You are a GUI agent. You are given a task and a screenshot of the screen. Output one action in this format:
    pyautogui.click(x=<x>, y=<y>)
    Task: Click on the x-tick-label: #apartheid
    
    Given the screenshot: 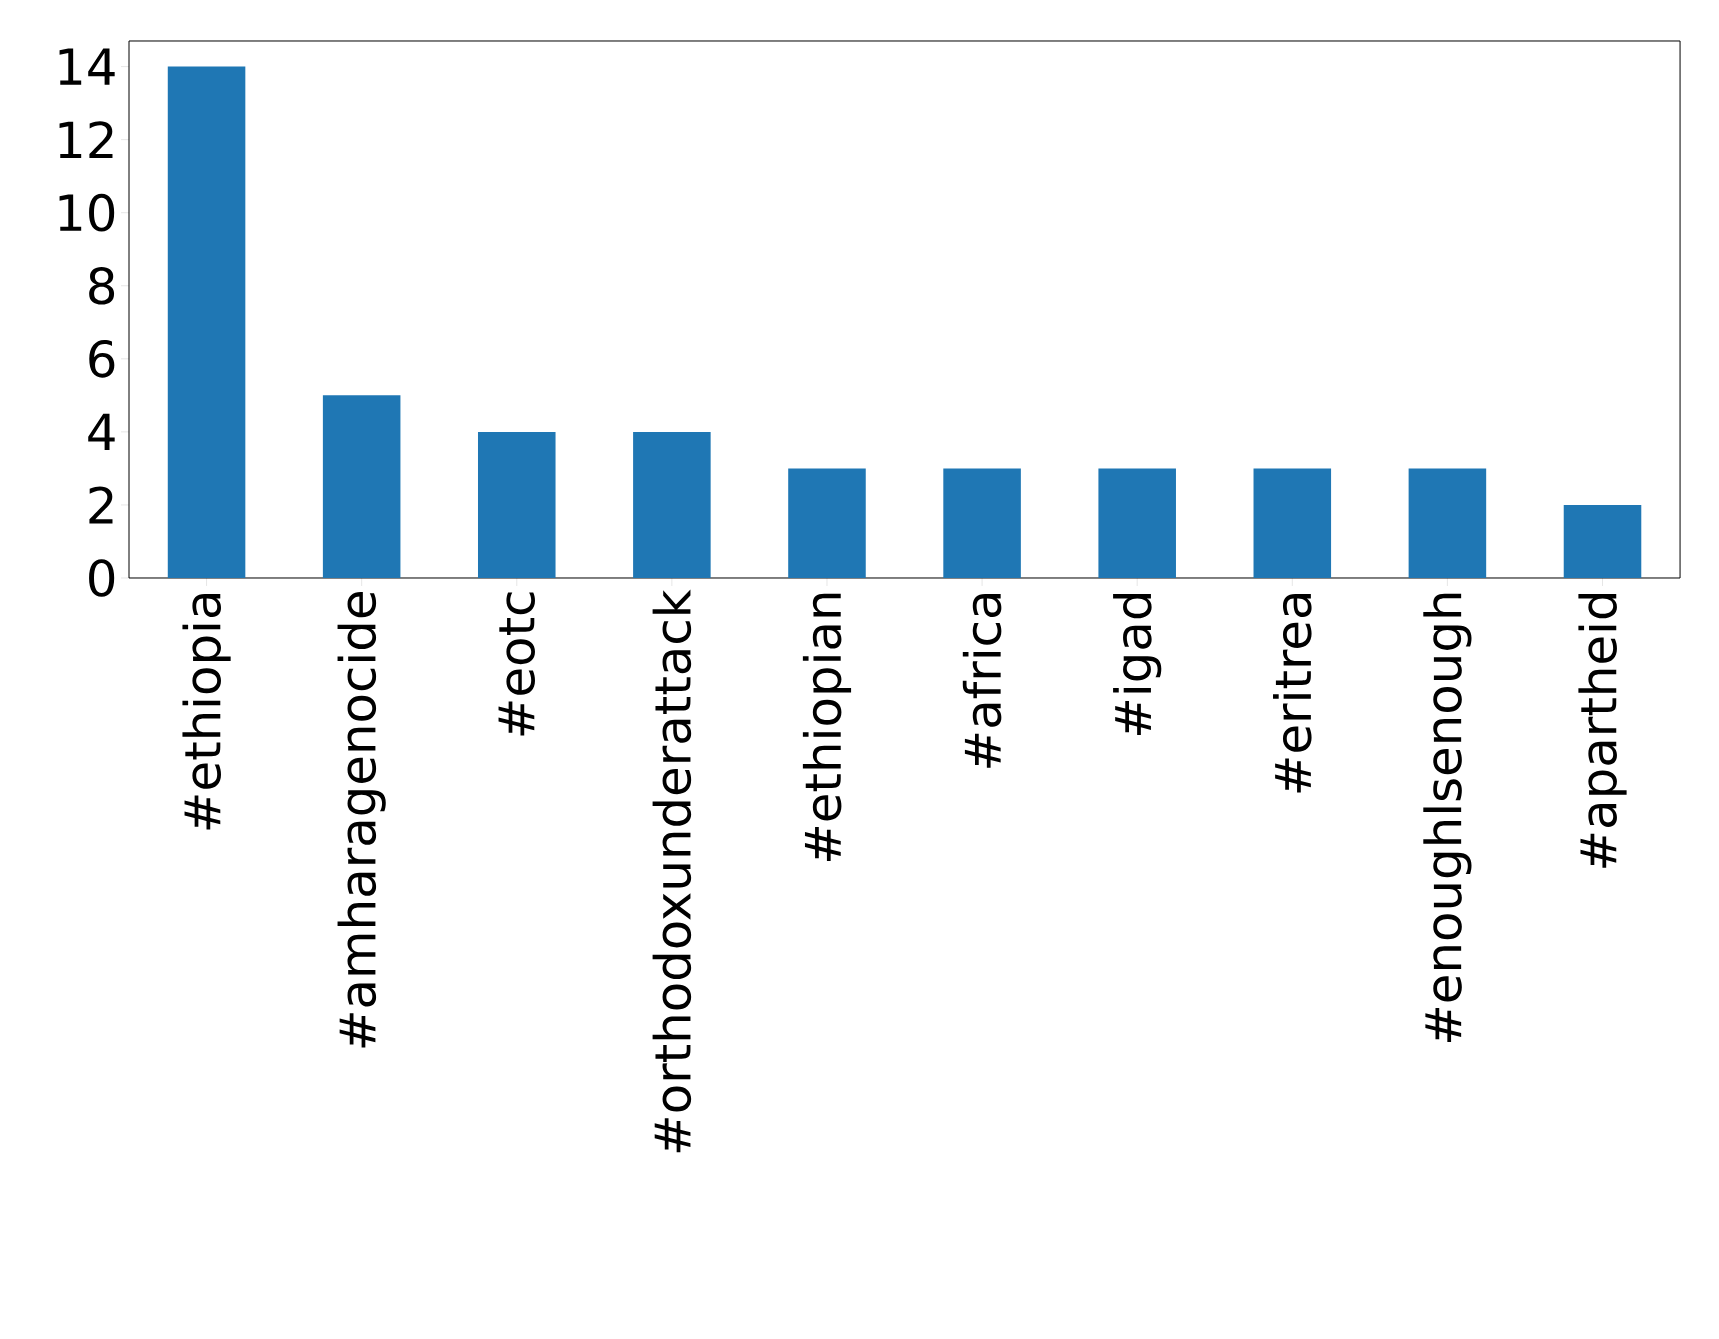 What is the action you would take?
    pyautogui.click(x=1602, y=731)
    